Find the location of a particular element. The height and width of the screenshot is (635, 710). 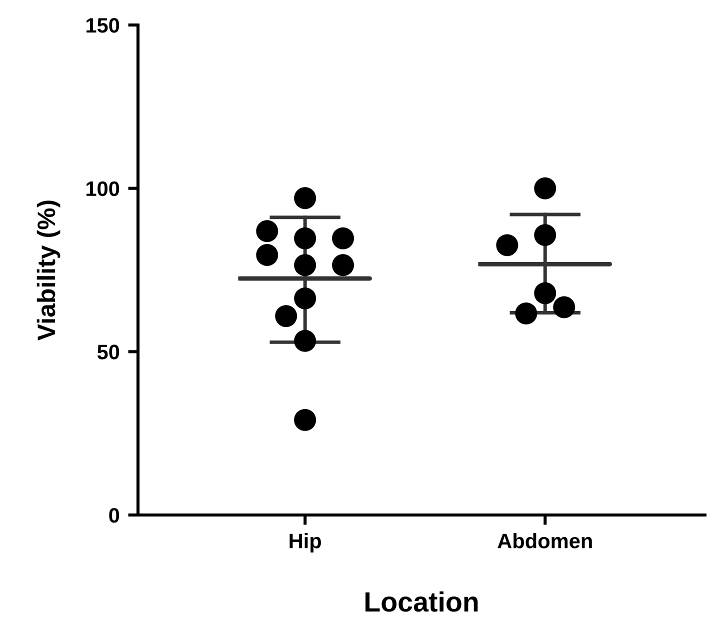

x-tick-label: Abdomen is located at coordinates (545, 540).